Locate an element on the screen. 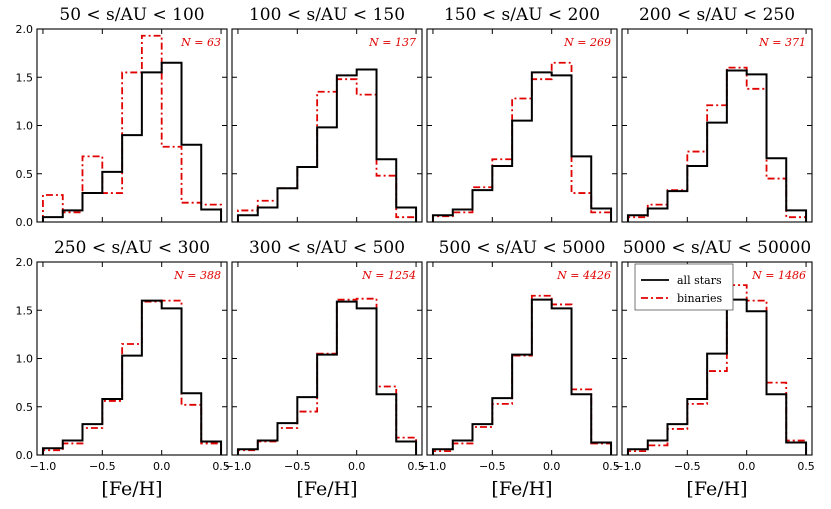 This screenshot has width=831, height=509. panel-3: 150 < s/AU < 200 N = 269 is located at coordinates (522, 114).